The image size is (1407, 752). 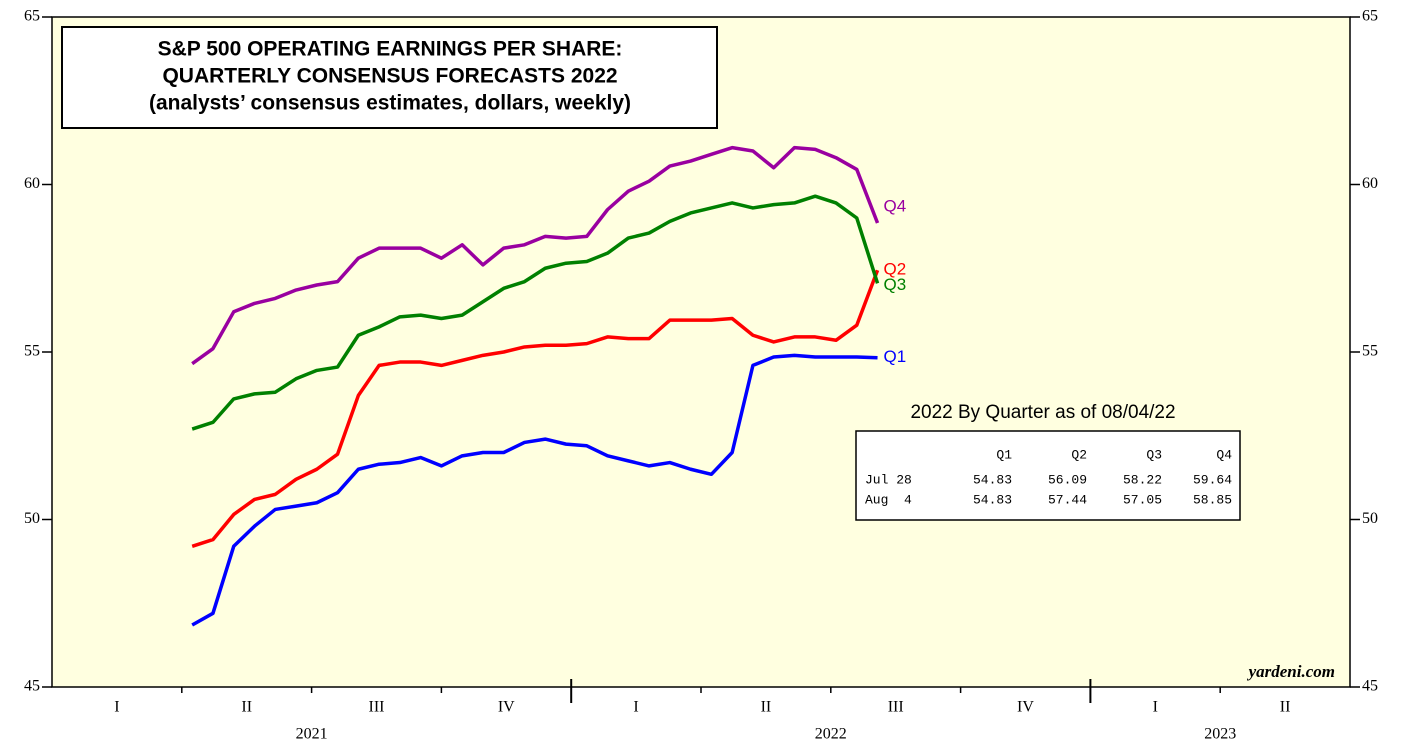 What do you see at coordinates (1079, 454) in the screenshot?
I see `table-header: Q2` at bounding box center [1079, 454].